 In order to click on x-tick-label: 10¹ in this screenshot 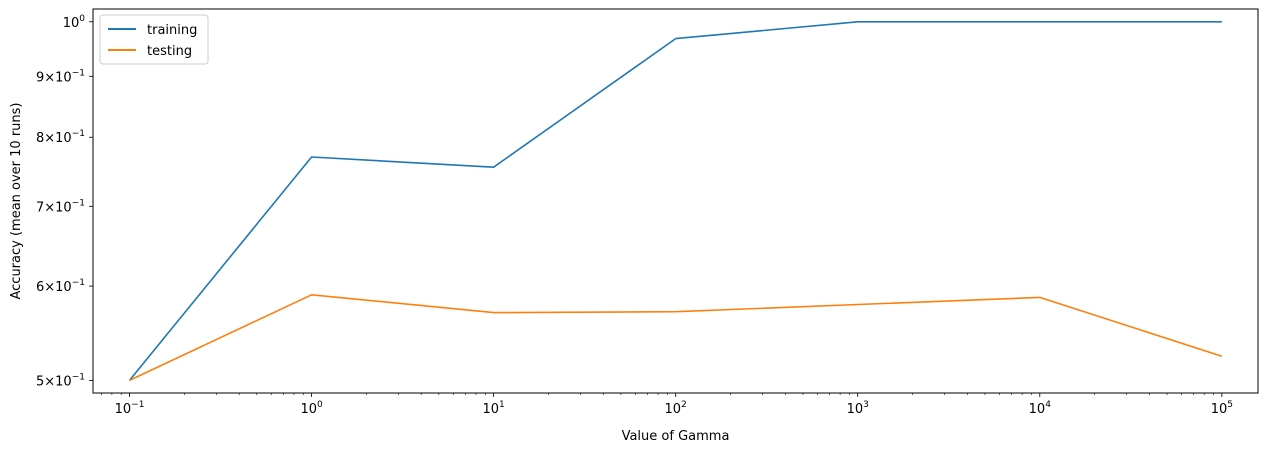, I will do `click(493, 408)`.